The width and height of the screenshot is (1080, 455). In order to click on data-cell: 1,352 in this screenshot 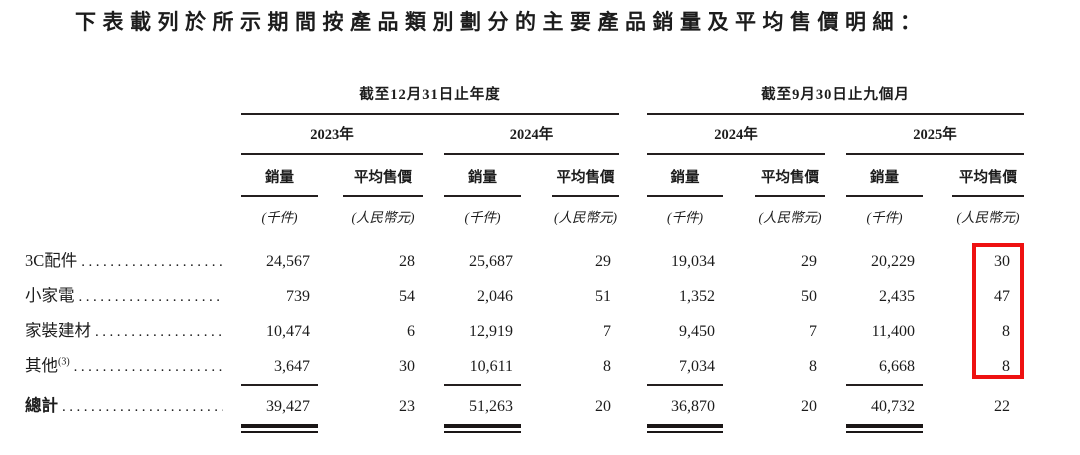, I will do `click(697, 296)`.